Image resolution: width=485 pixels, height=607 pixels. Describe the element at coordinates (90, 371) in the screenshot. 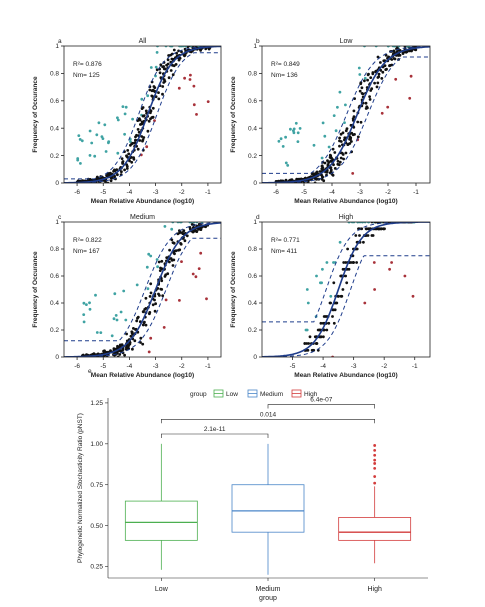

I see `panel-letter: e` at that location.